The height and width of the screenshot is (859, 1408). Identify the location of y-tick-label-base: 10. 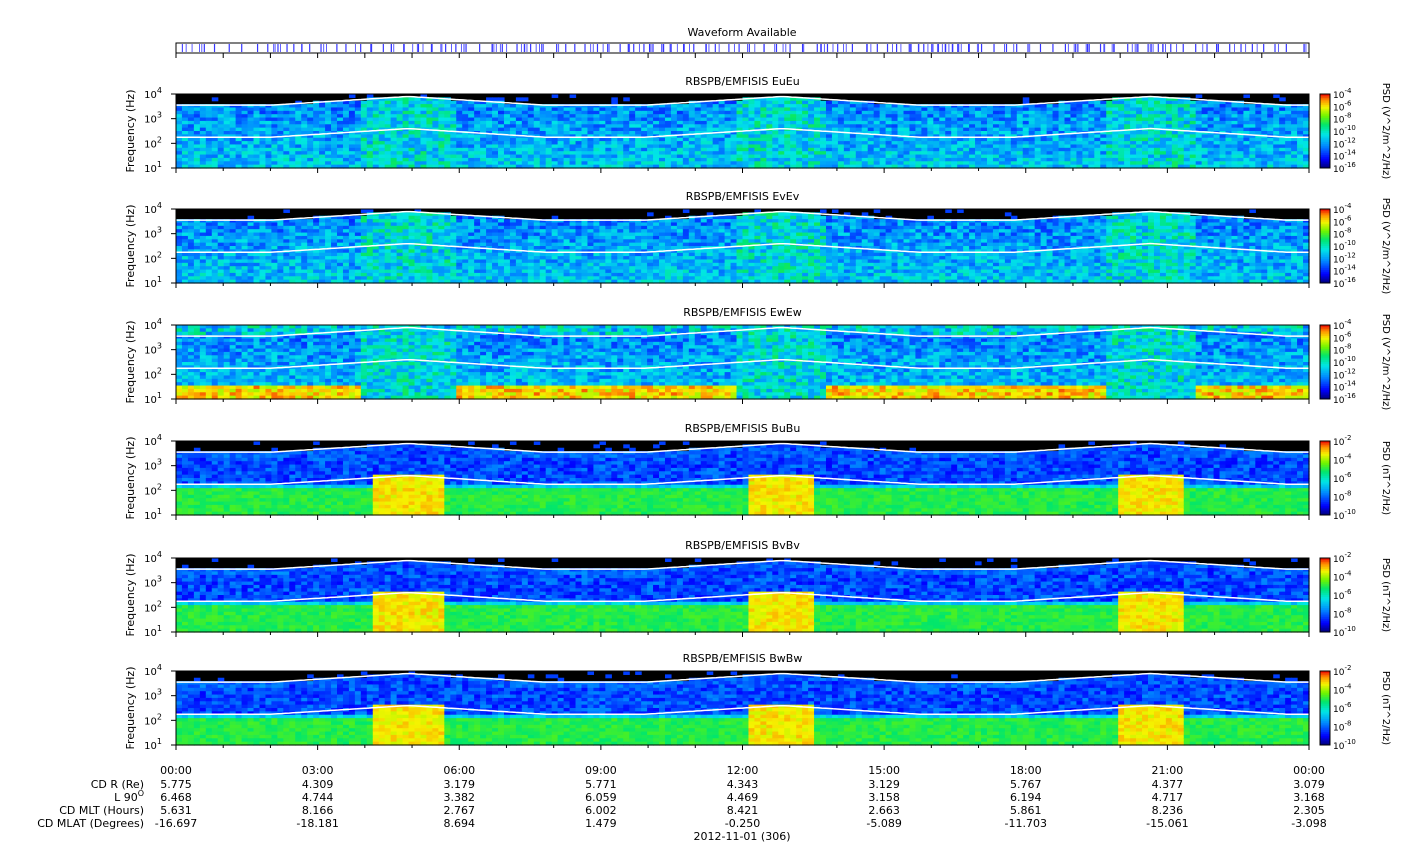
(150, 120).